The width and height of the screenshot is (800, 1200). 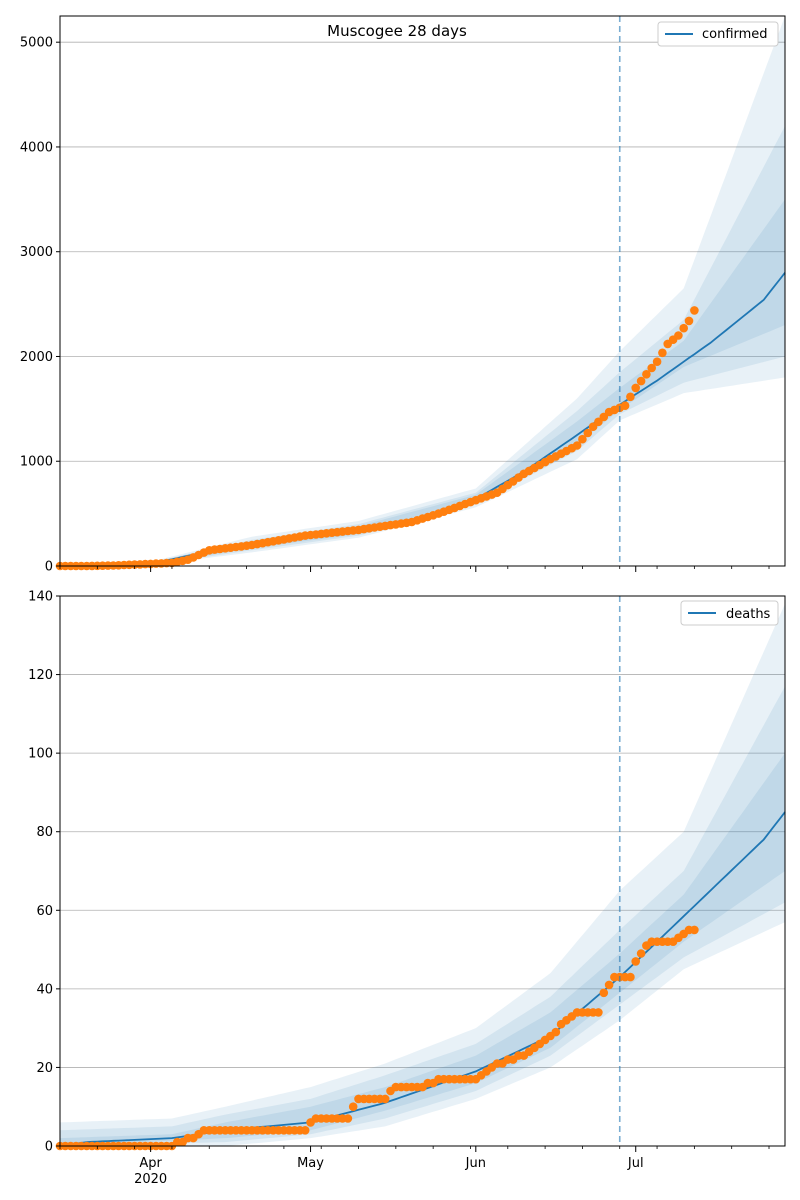 I want to click on y-tick-label: 80, so click(x=44, y=832).